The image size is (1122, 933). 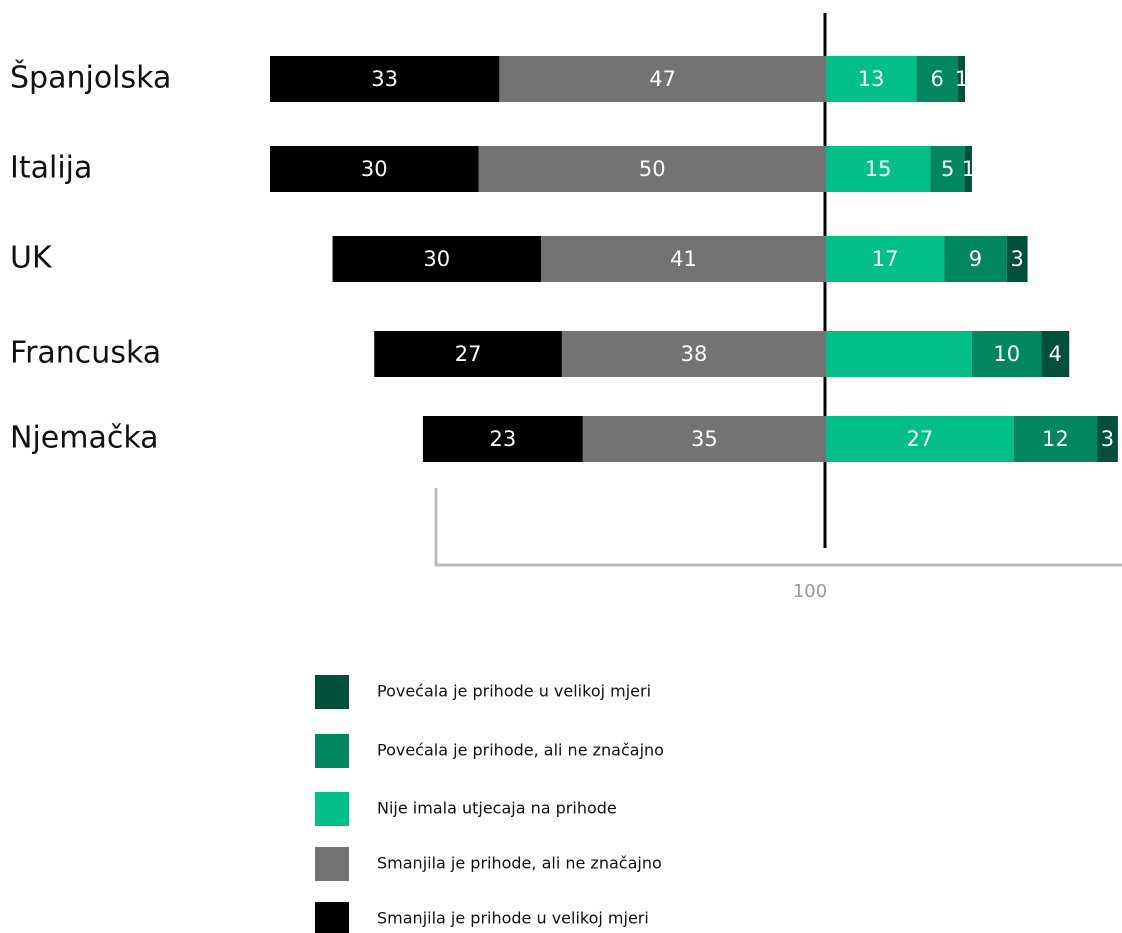 I want to click on value-label: 12, so click(x=1055, y=439).